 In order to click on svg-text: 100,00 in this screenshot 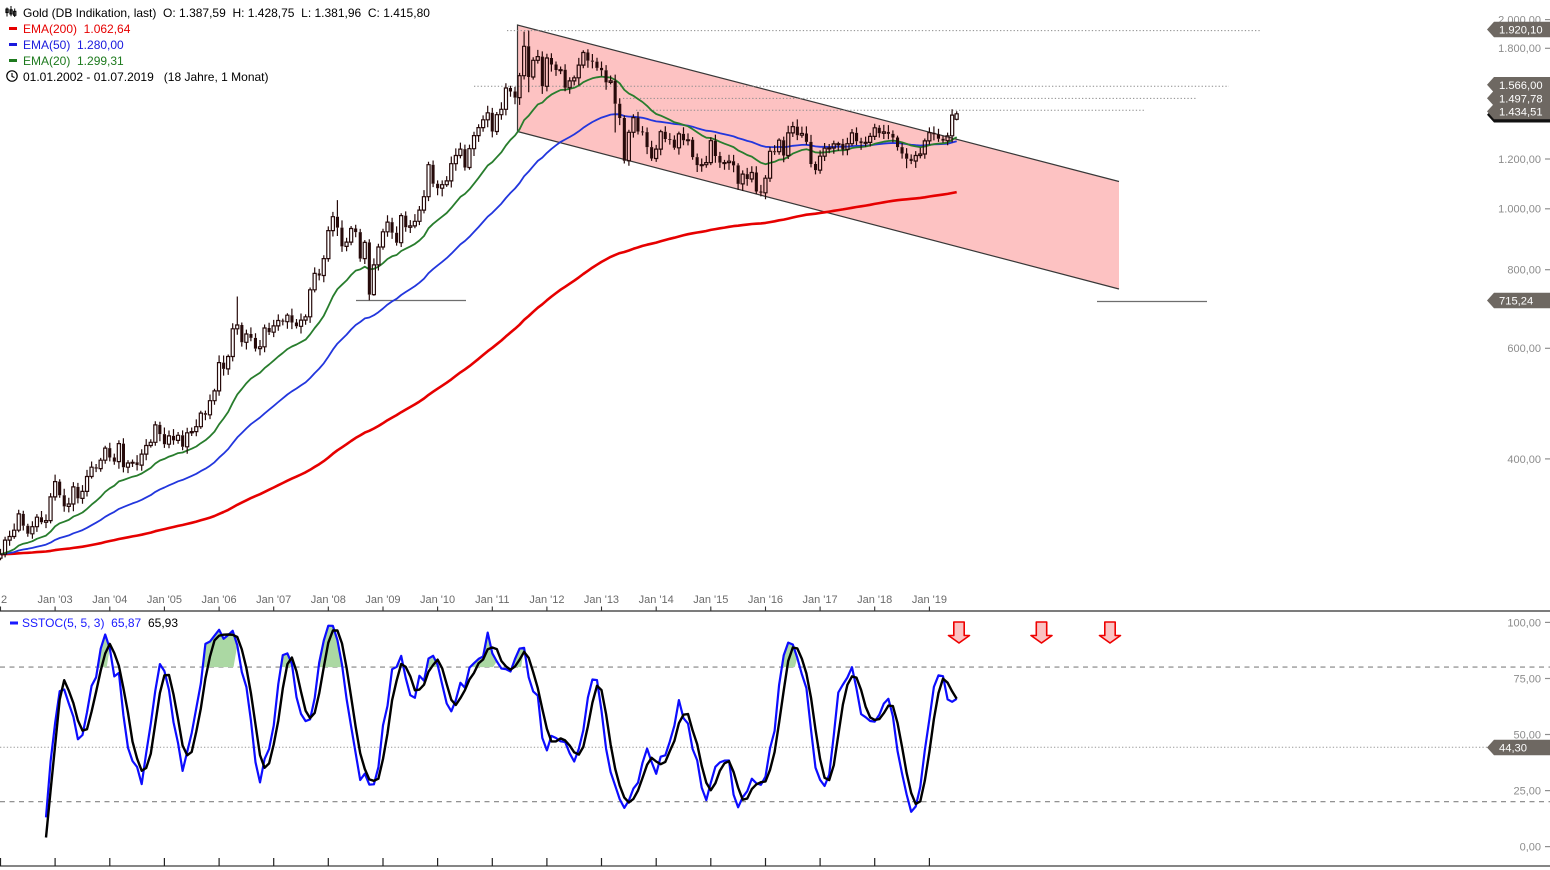, I will do `click(1524, 623)`.